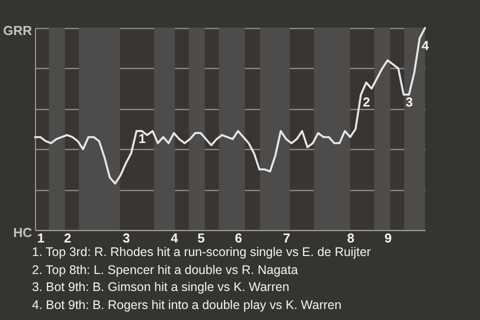 The image size is (480, 320). I want to click on x-tick-label: 5, so click(201, 238).